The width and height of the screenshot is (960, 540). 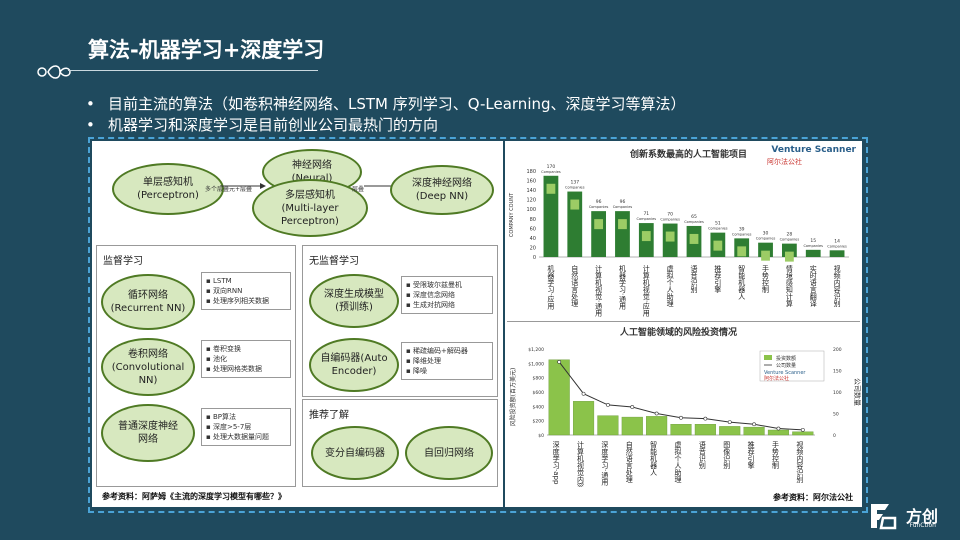 What do you see at coordinates (442, 190) in the screenshot?
I see `node-deepnn: 深度神经网络 (Deep NN)` at bounding box center [442, 190].